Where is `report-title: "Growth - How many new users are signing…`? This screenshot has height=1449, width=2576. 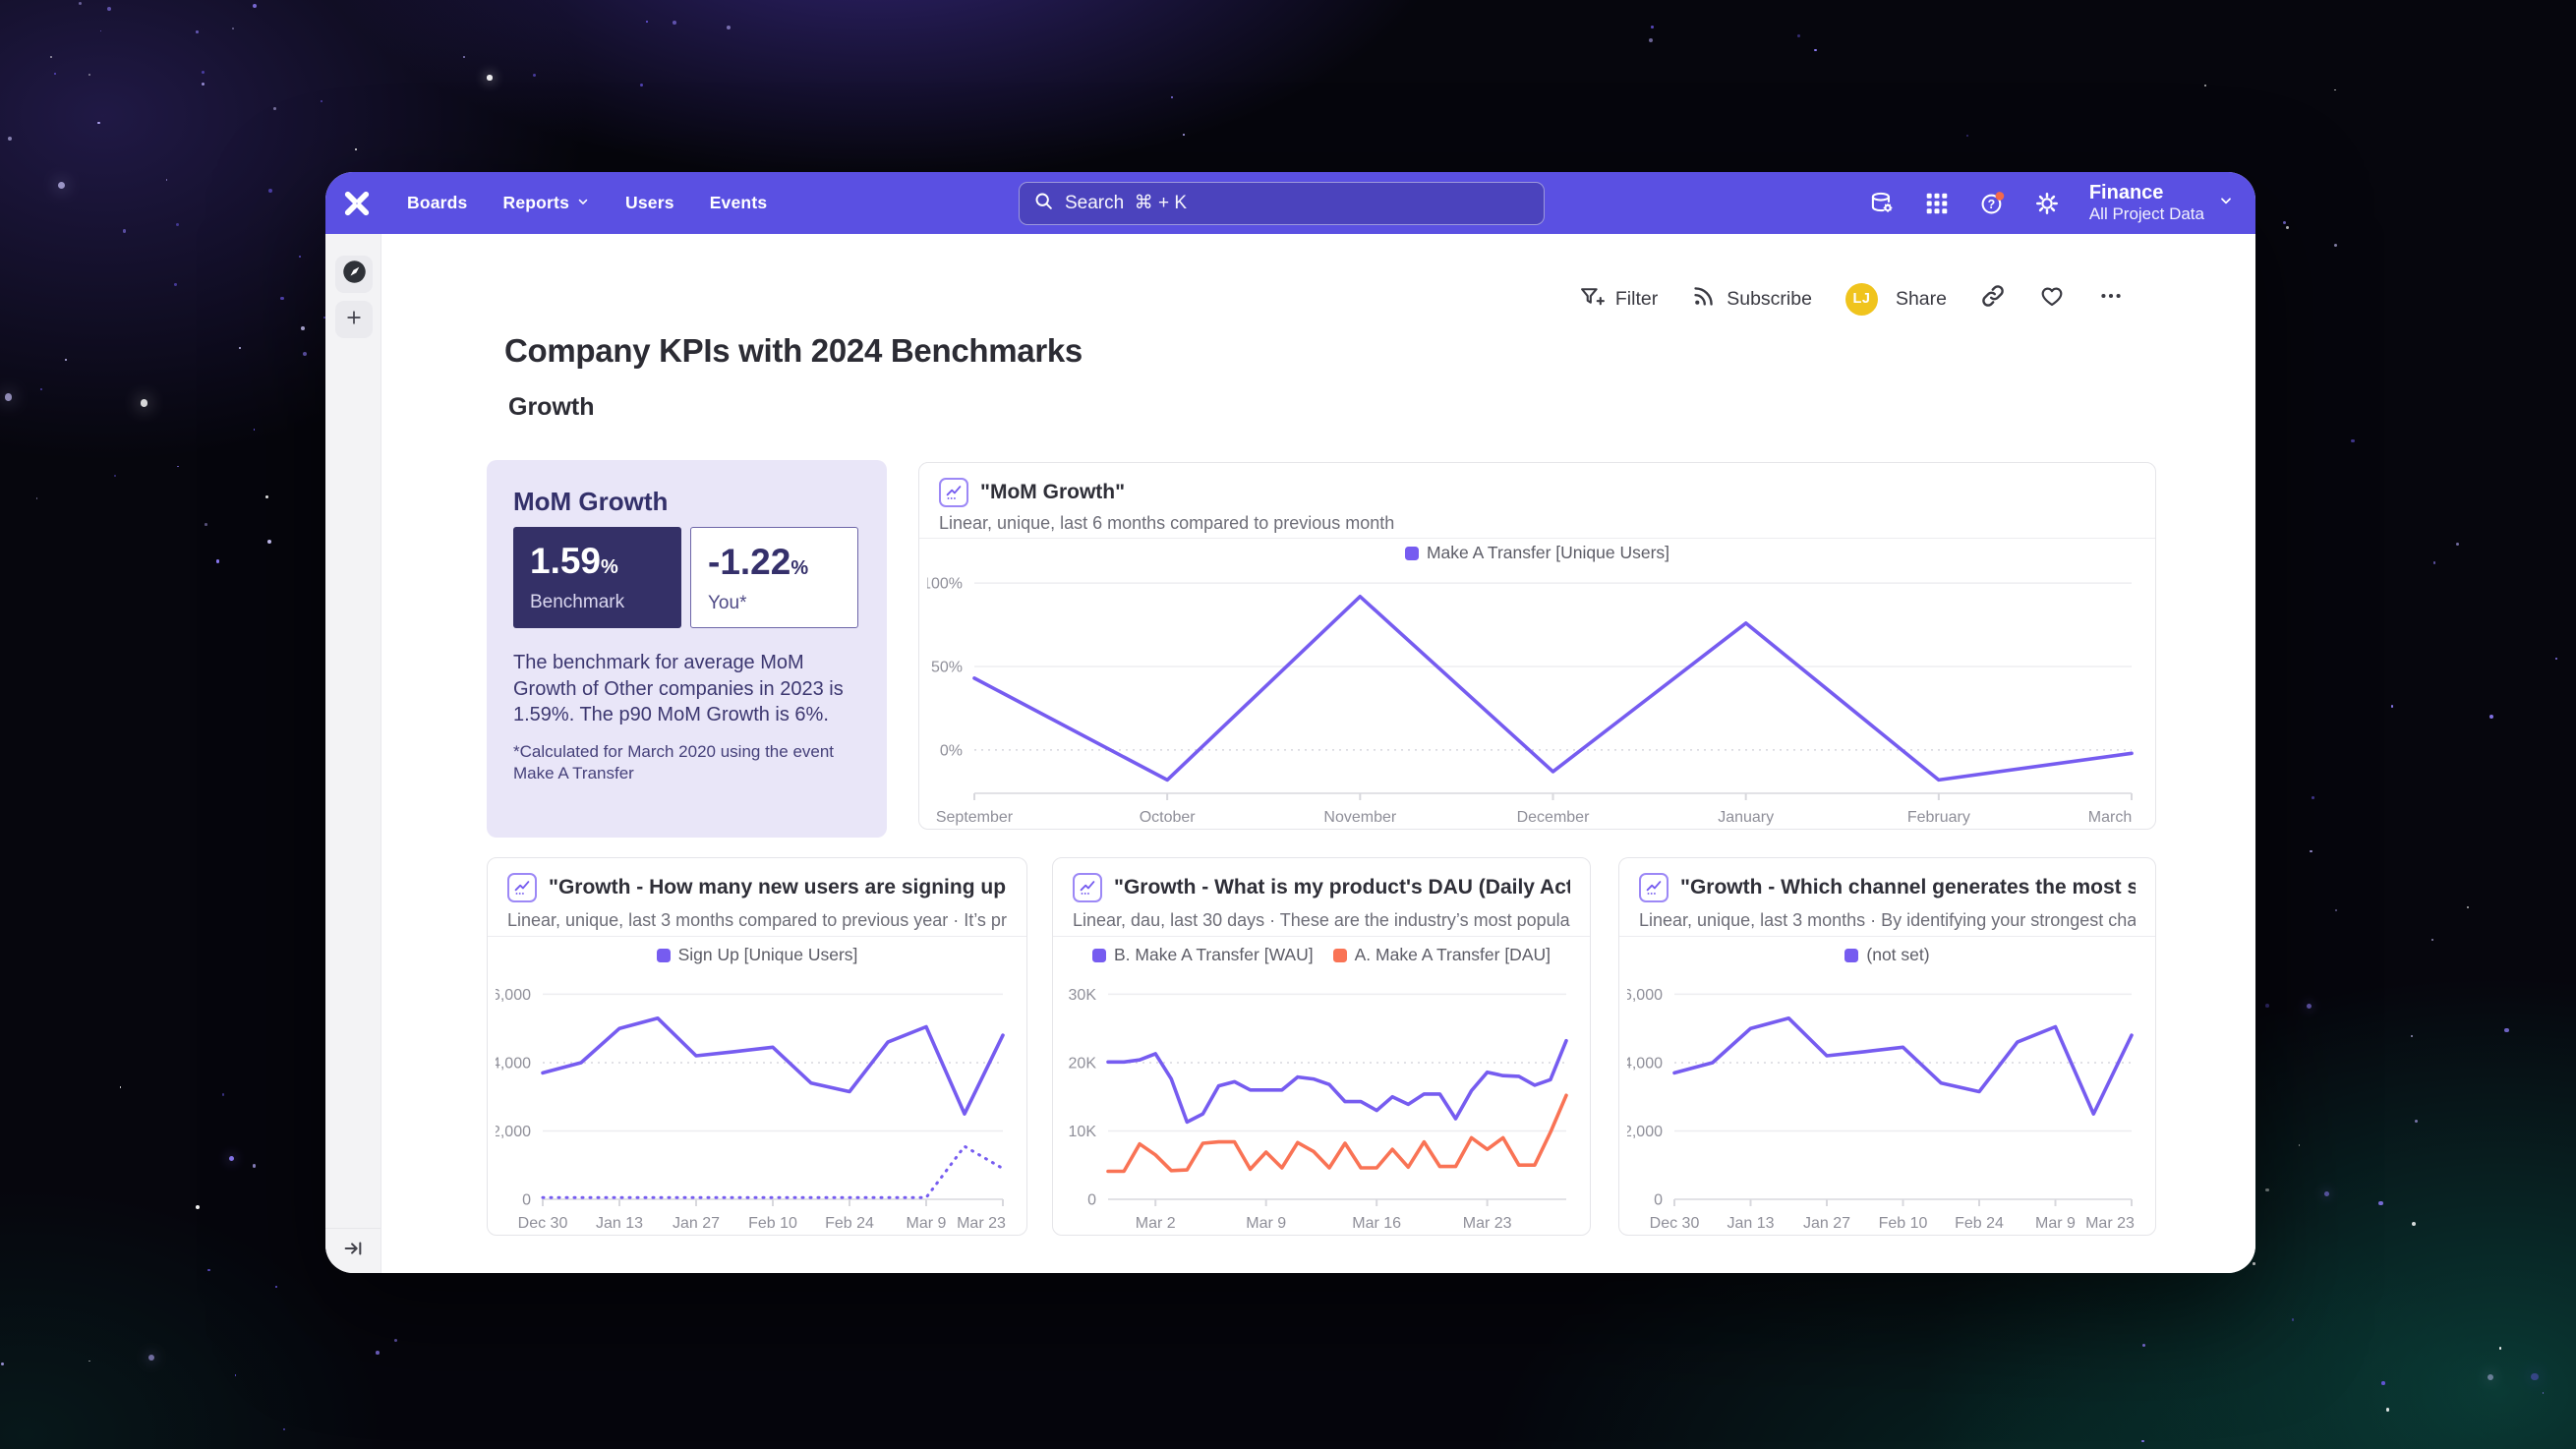
report-title: "Growth - How many new users are signing… is located at coordinates (778, 887).